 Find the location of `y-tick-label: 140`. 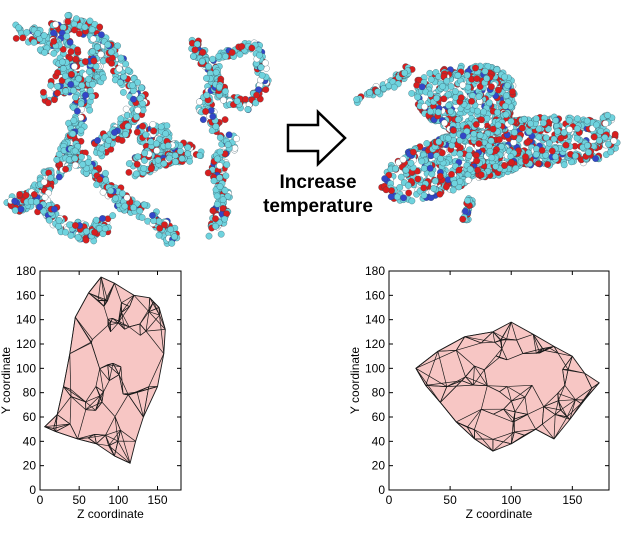

y-tick-label: 140 is located at coordinates (375, 320).